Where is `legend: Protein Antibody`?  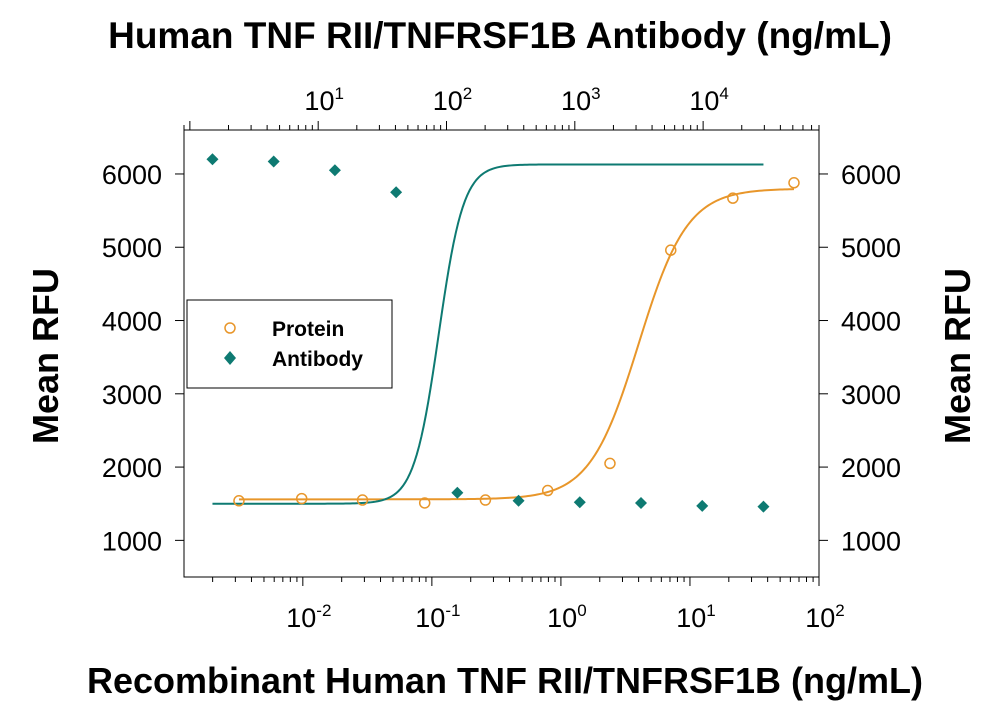
legend: Protein Antibody is located at coordinates (289, 344).